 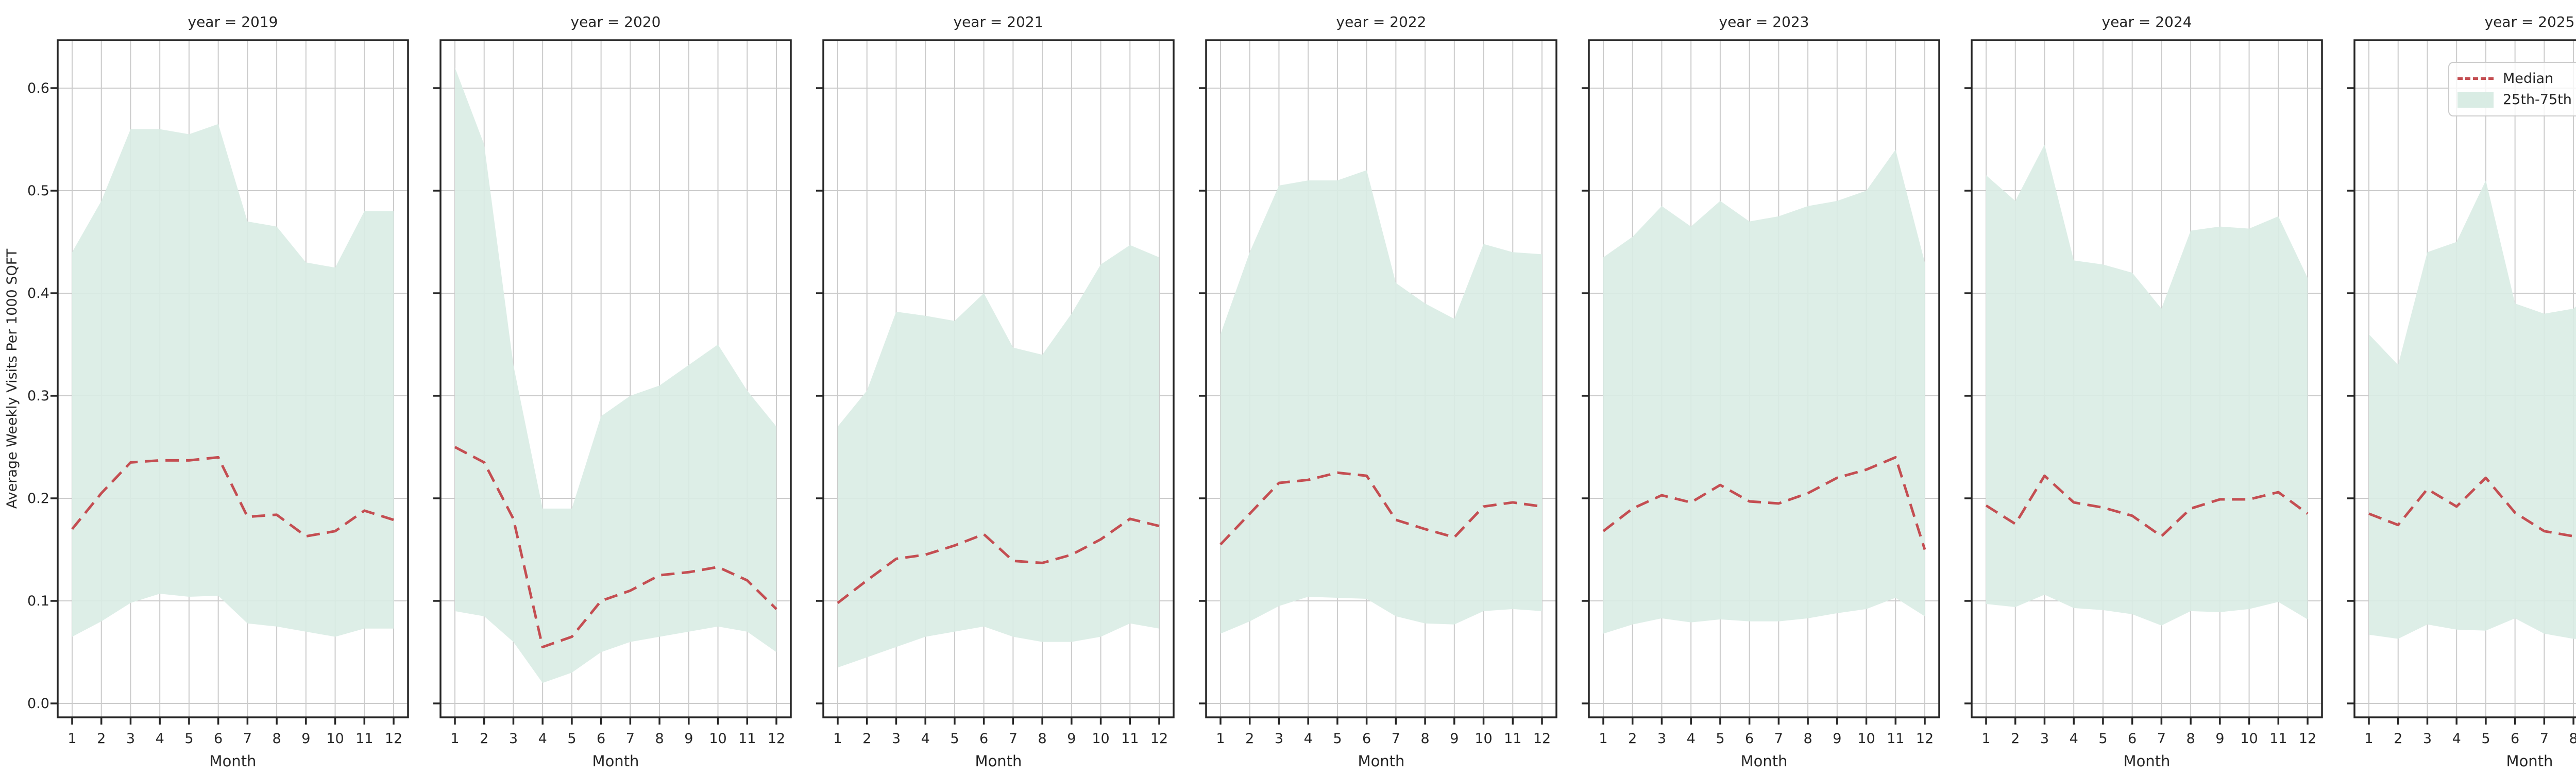 I want to click on facet-title: year = 2023, so click(x=1764, y=21).